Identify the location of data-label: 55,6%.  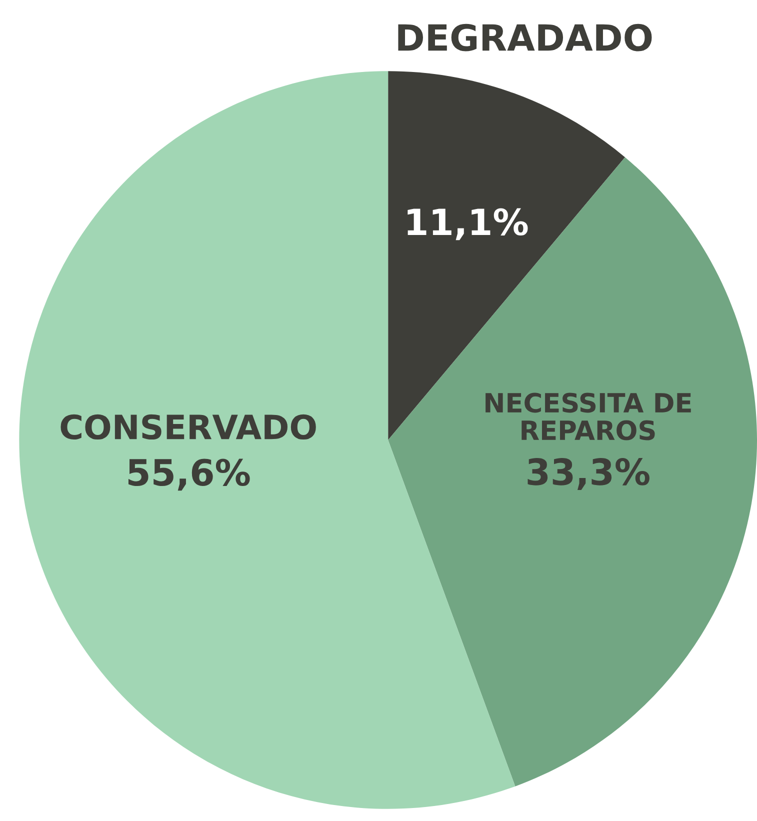
(189, 474).